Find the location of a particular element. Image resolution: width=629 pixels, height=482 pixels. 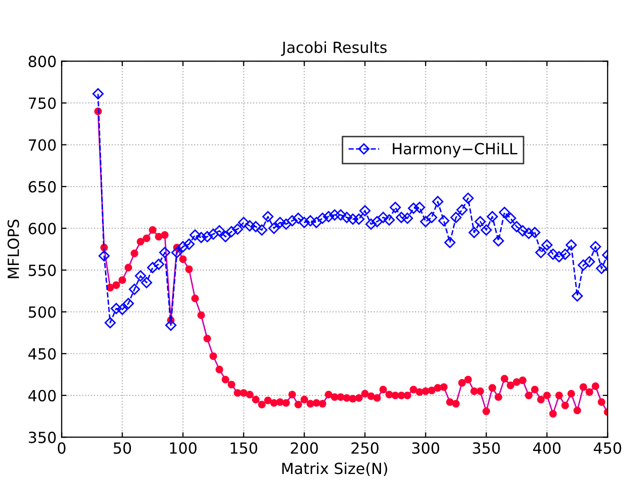

y-tick-label: 550 is located at coordinates (42, 270).